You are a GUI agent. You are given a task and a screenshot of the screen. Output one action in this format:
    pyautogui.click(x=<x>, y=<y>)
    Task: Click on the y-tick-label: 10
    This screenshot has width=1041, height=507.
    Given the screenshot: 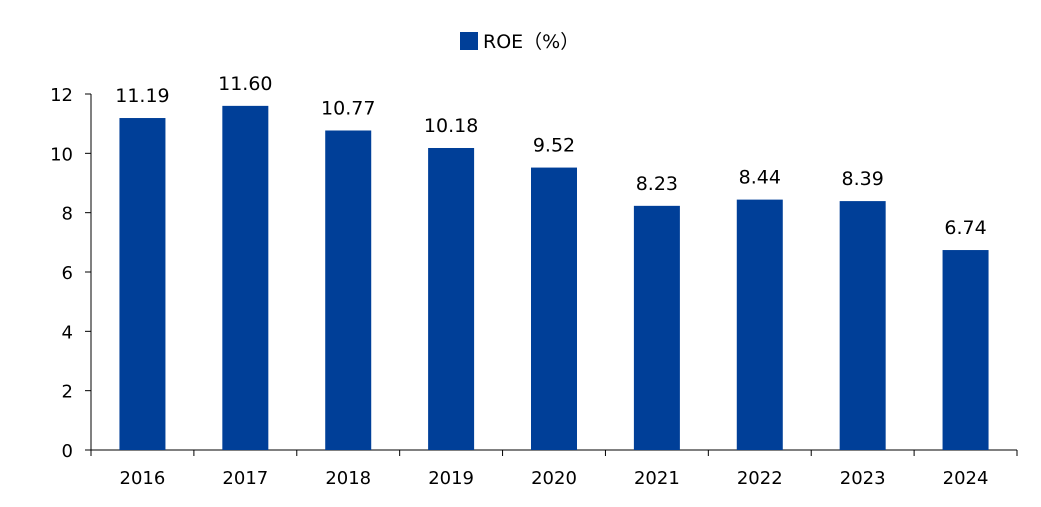 What is the action you would take?
    pyautogui.click(x=61, y=154)
    